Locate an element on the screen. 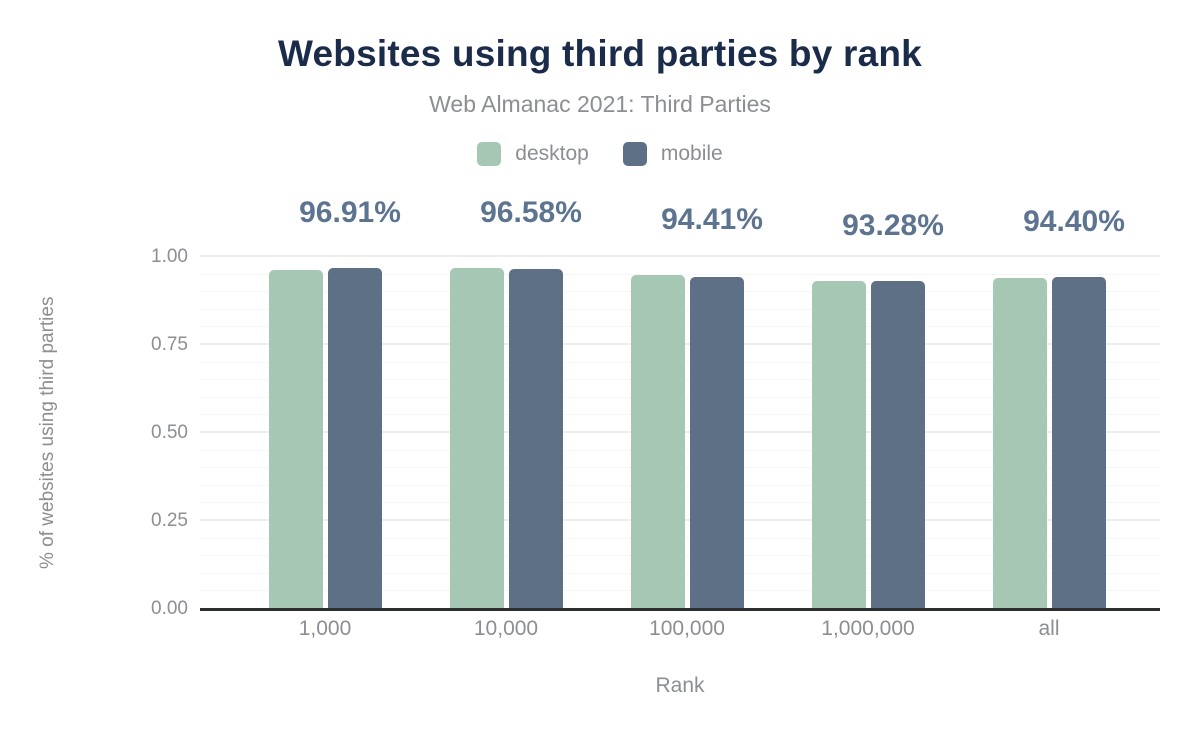 This screenshot has width=1200, height=742. chart-title: Websites using third parties by rank is located at coordinates (600, 53).